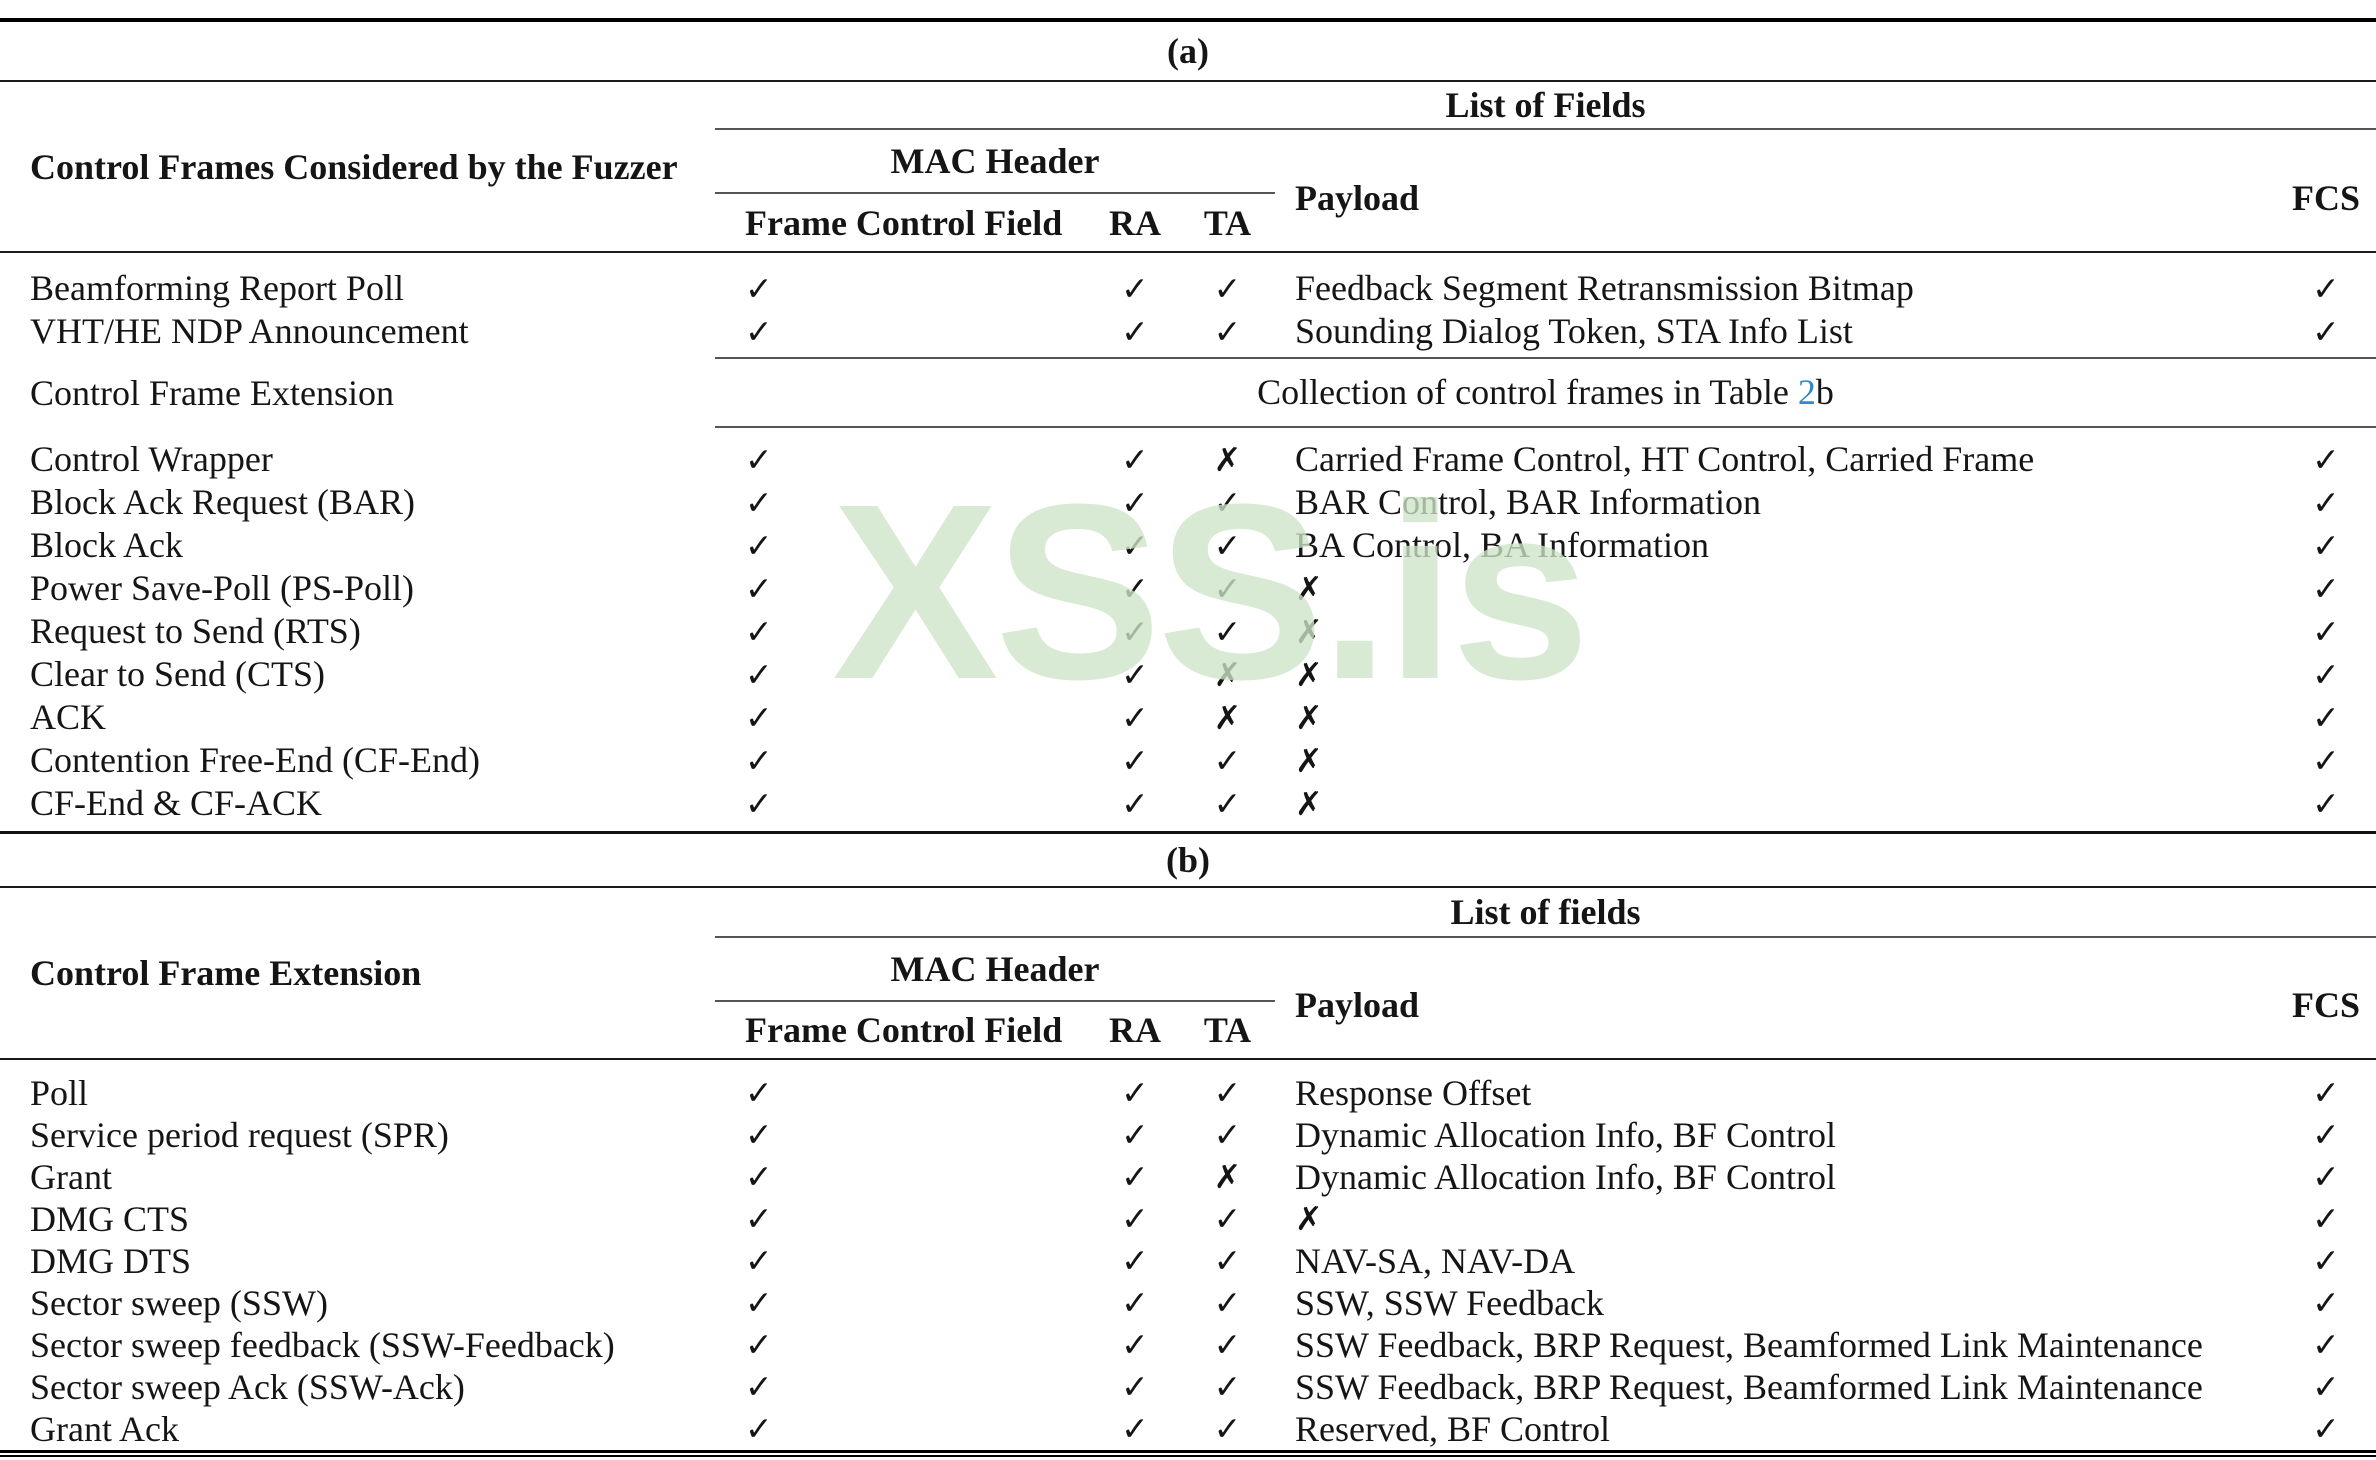 The height and width of the screenshot is (1460, 2376). What do you see at coordinates (1452, 1429) in the screenshot?
I see `payload-cell: Reserved, BF Control` at bounding box center [1452, 1429].